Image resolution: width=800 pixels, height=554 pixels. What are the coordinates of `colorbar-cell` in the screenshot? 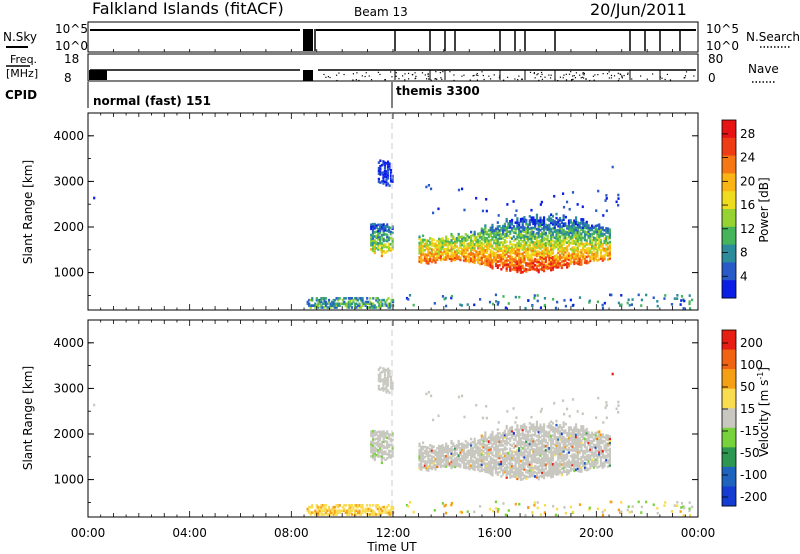 It's located at (729, 200).